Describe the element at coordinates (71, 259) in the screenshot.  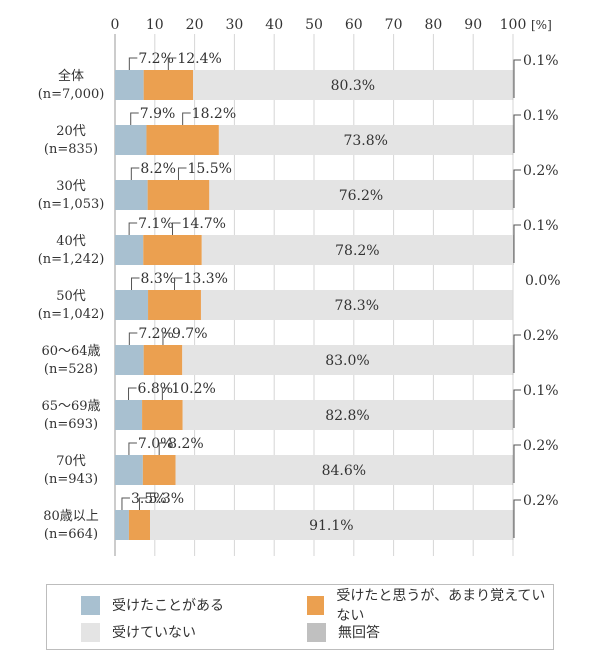
I see `category-n-3: (n=1,242)` at that location.